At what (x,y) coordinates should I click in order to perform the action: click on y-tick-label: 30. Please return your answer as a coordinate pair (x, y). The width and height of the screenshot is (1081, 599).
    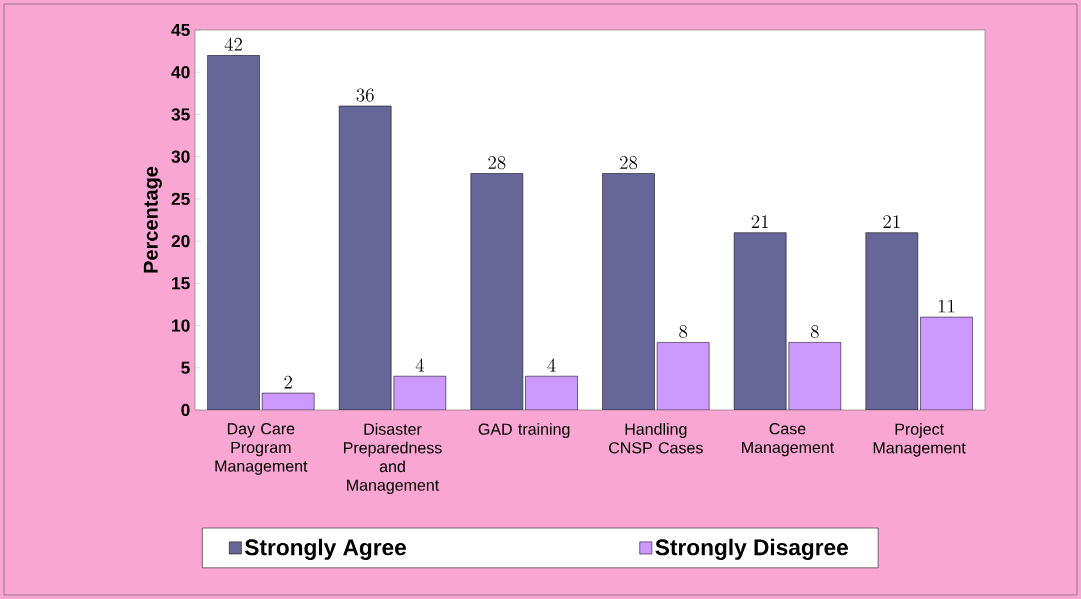
    Looking at the image, I should click on (180, 156).